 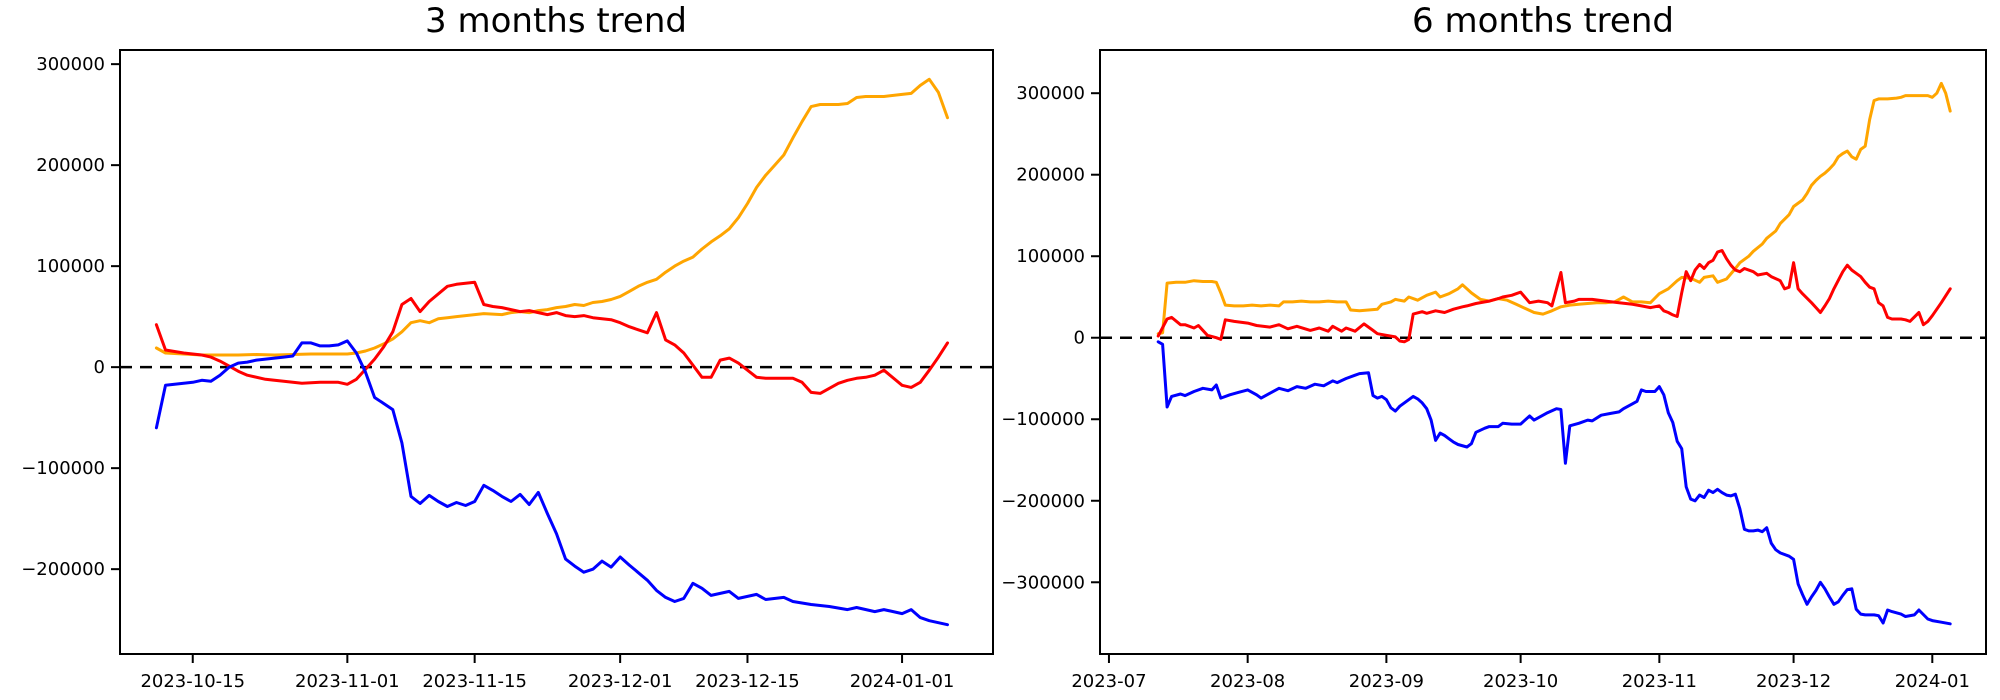 I want to click on x-tick-label: 2023-09, so click(x=1386, y=681).